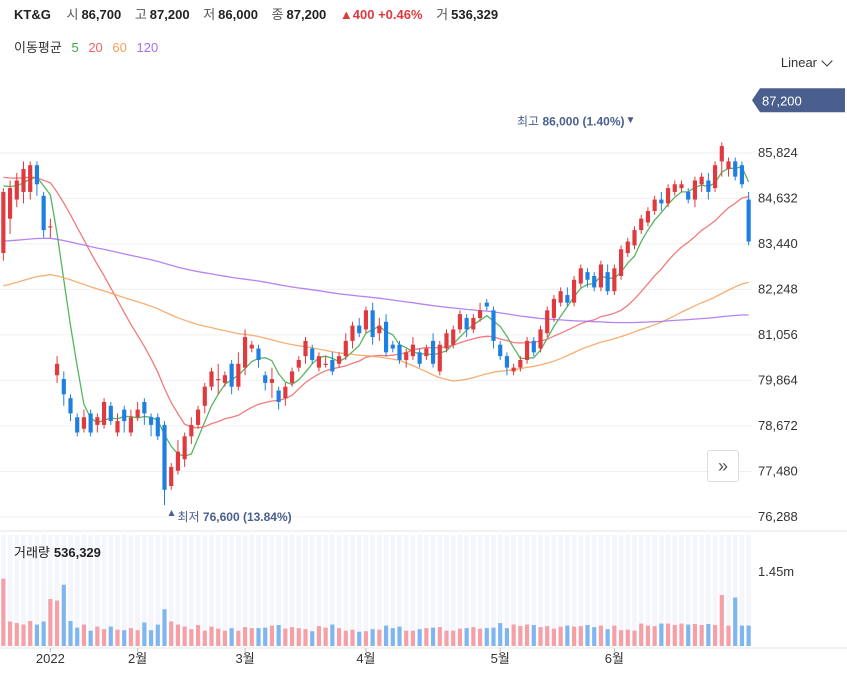 The height and width of the screenshot is (675, 847). Describe the element at coordinates (778, 379) in the screenshot. I see `y-tick-label: 79,864` at that location.